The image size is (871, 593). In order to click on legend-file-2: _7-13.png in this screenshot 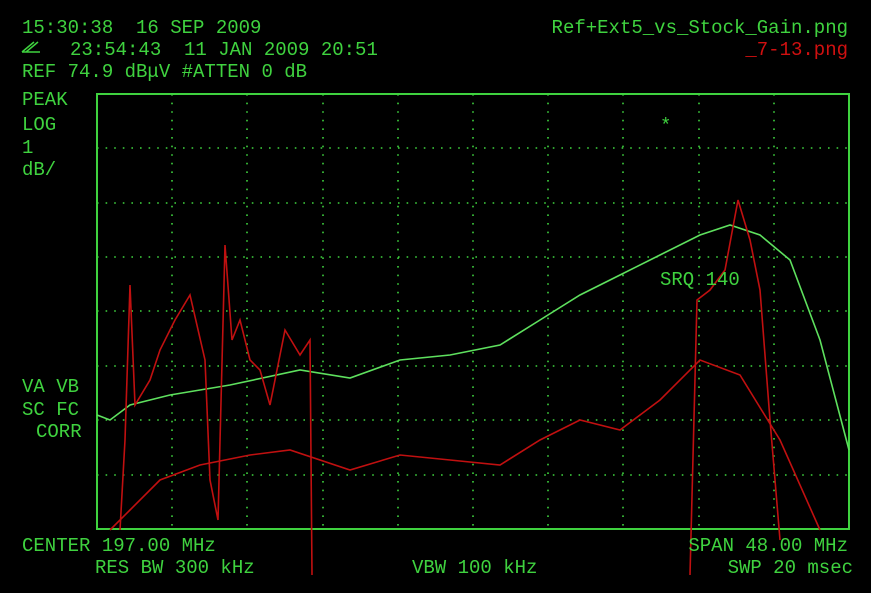, I will do `click(796, 50)`.